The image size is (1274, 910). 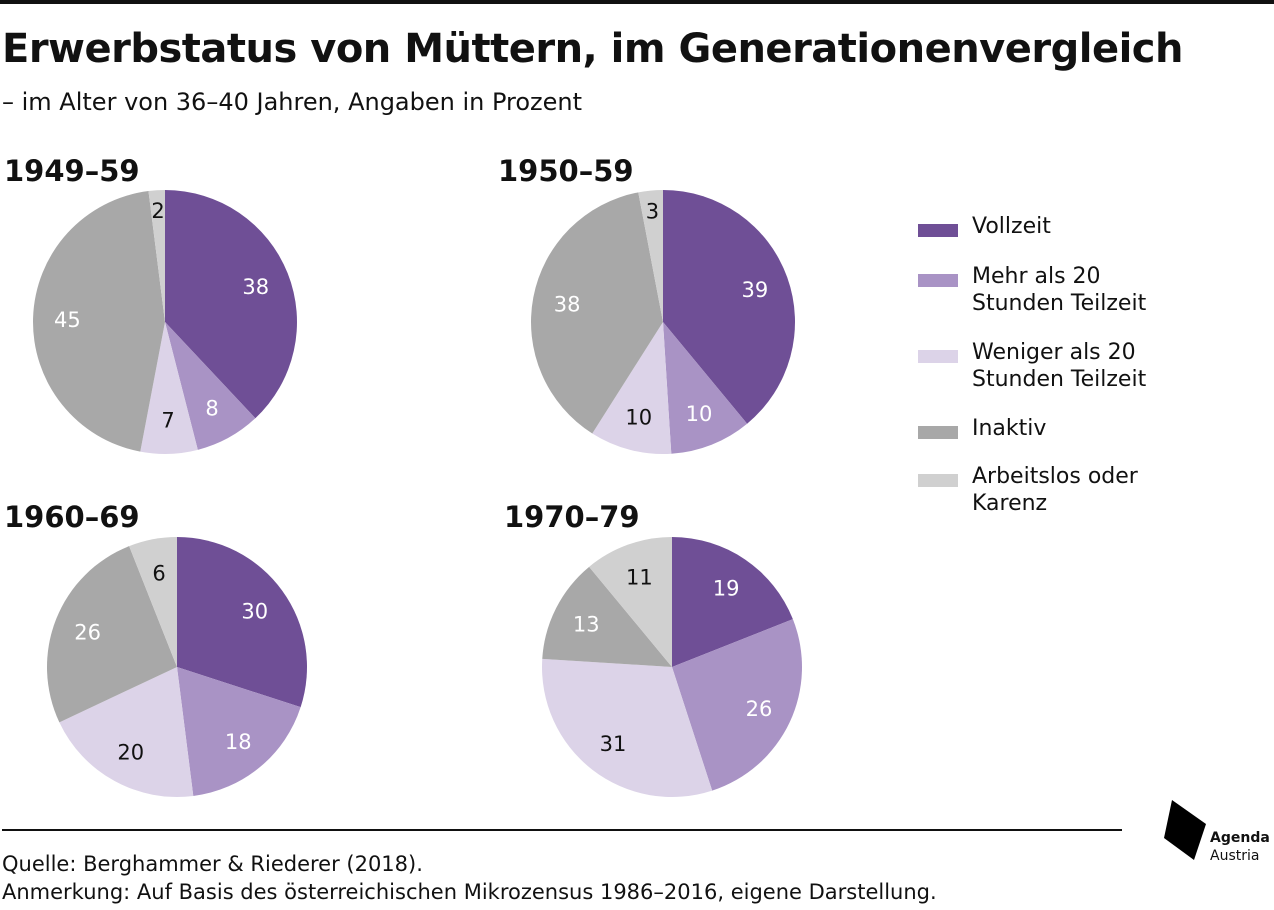 What do you see at coordinates (639, 578) in the screenshot?
I see `pie-data-label: 11` at bounding box center [639, 578].